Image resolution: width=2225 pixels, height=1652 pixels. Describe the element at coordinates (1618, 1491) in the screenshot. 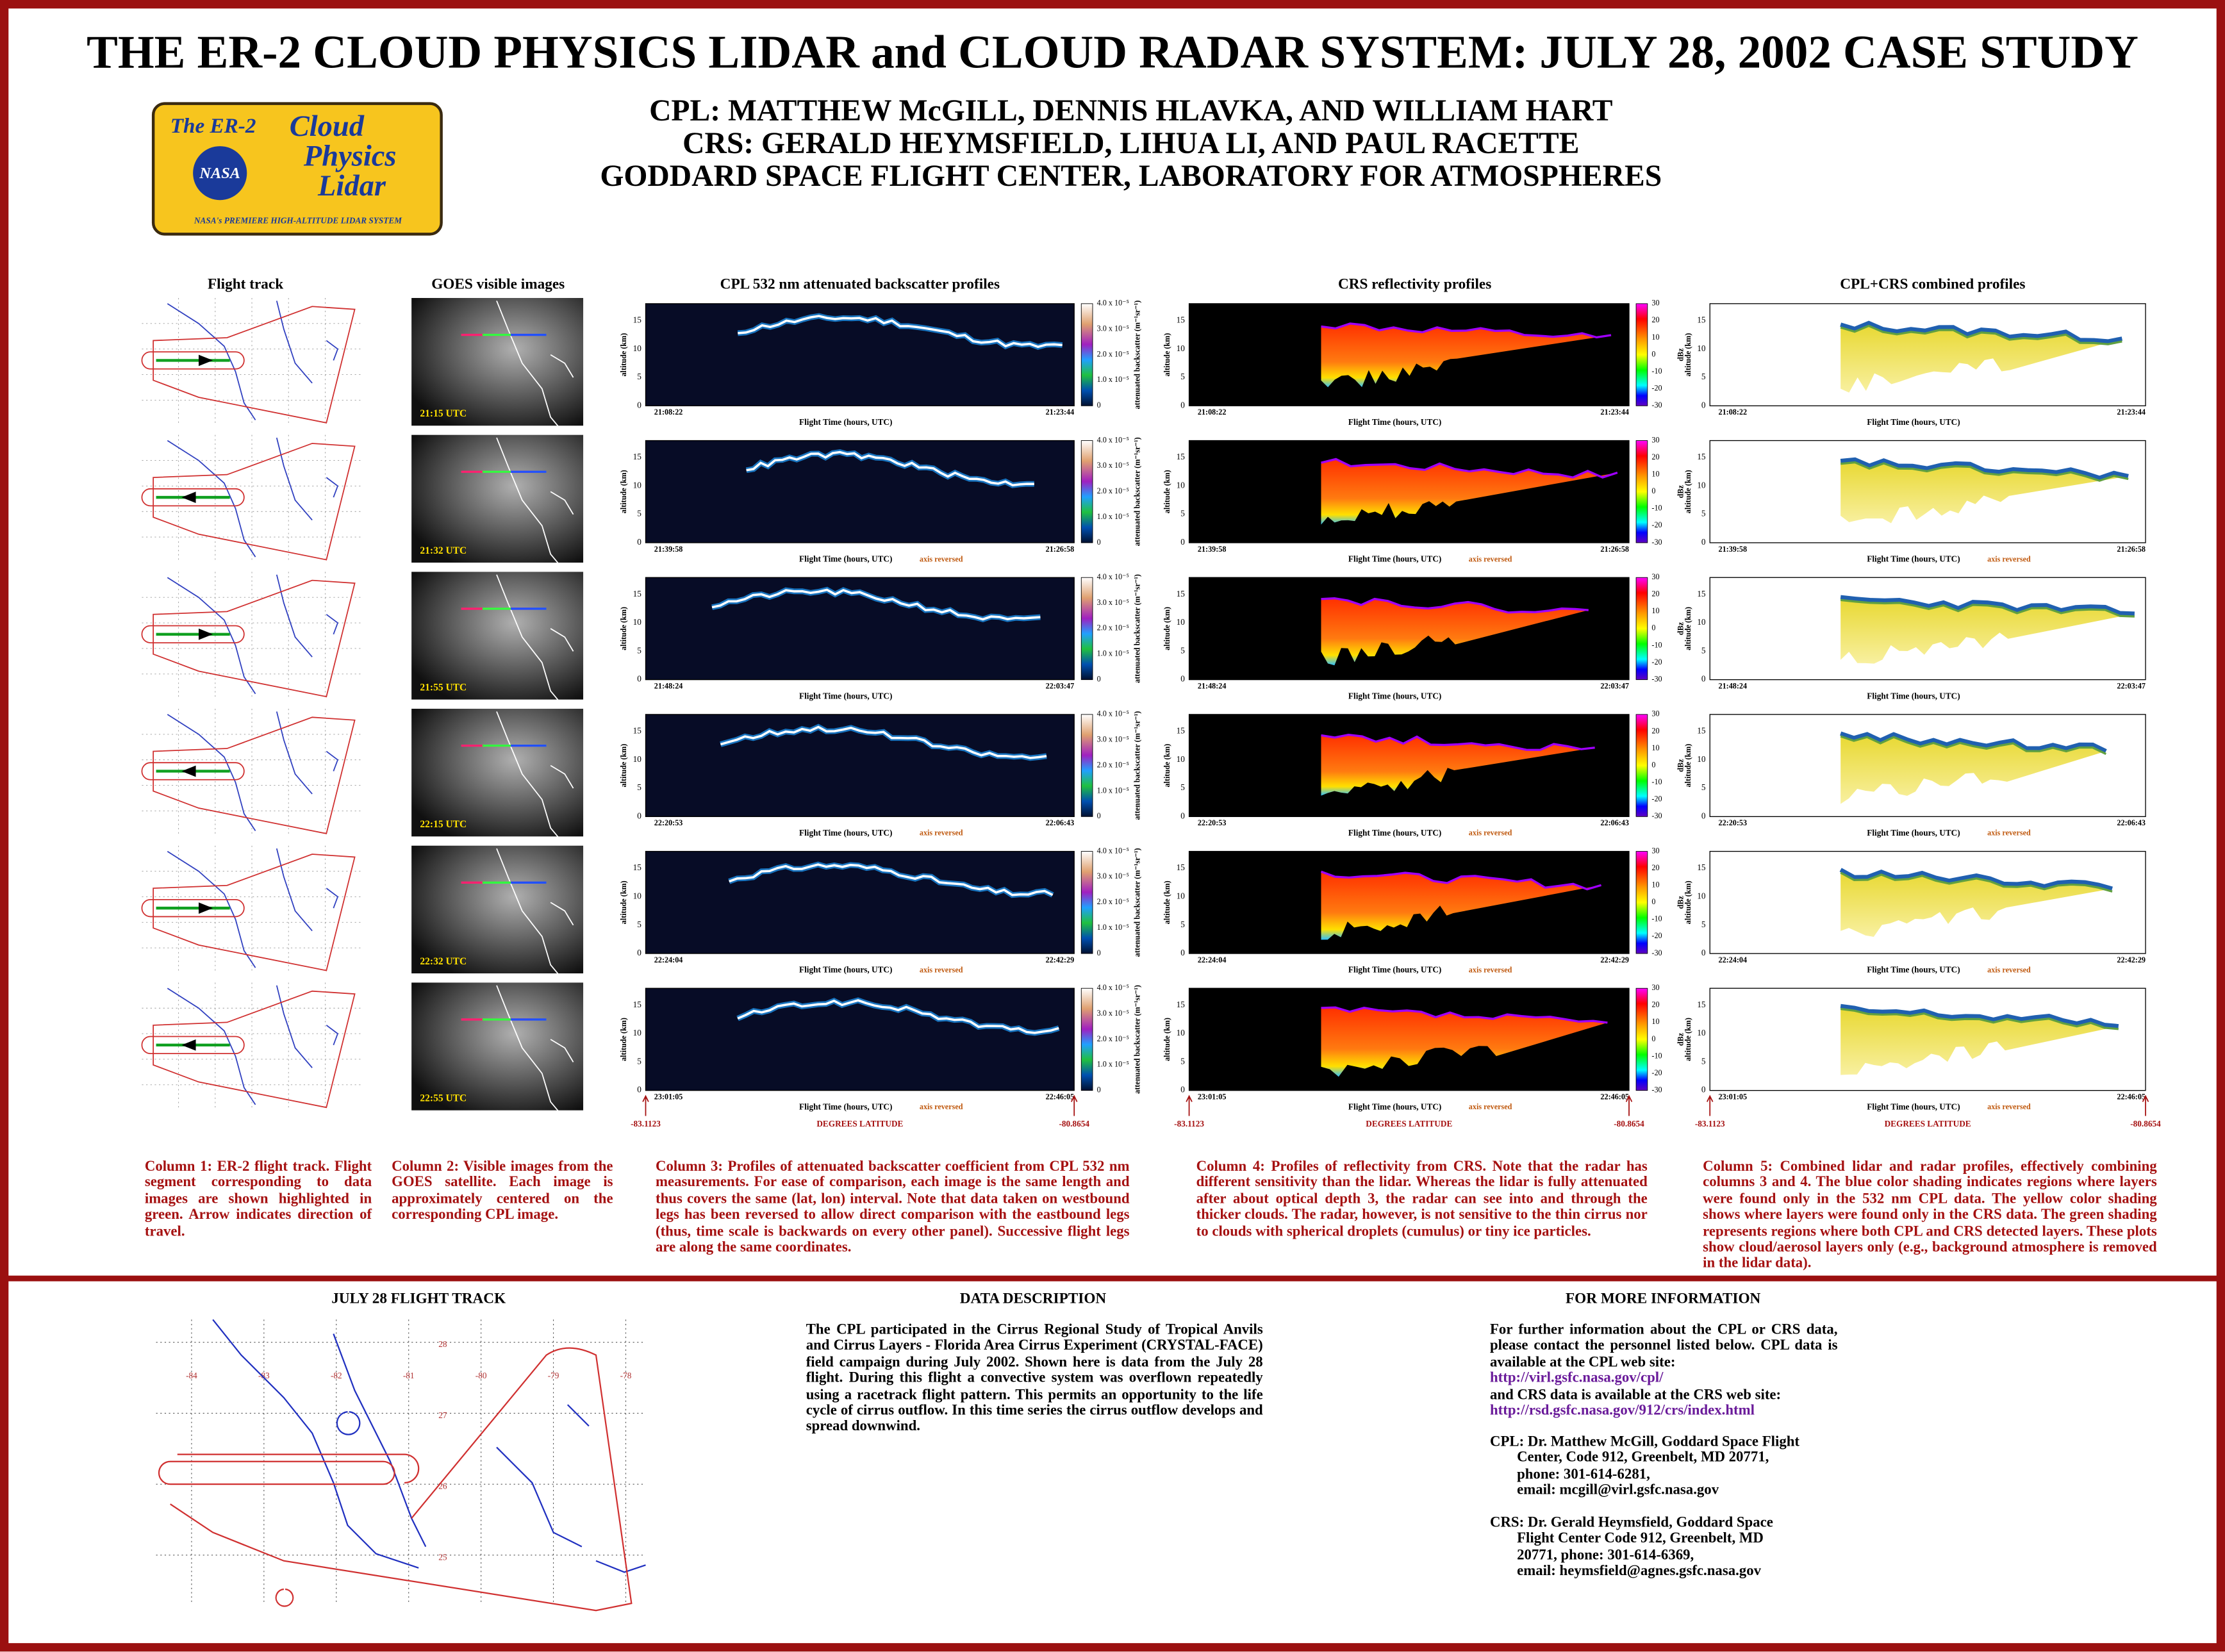

I see `contact-line: email: mcgill@virl.gsfc.nasa.gov` at that location.